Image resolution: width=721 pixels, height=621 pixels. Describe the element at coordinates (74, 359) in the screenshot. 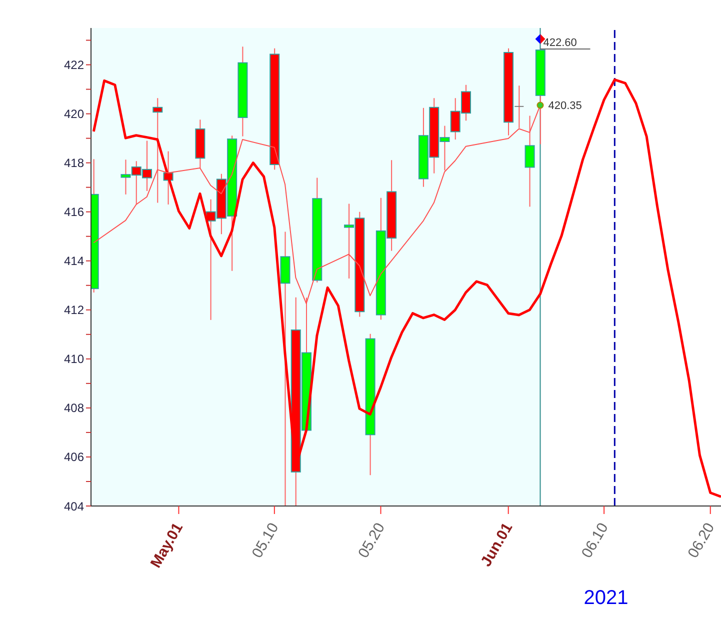

I see `y-tick-label: 410` at that location.